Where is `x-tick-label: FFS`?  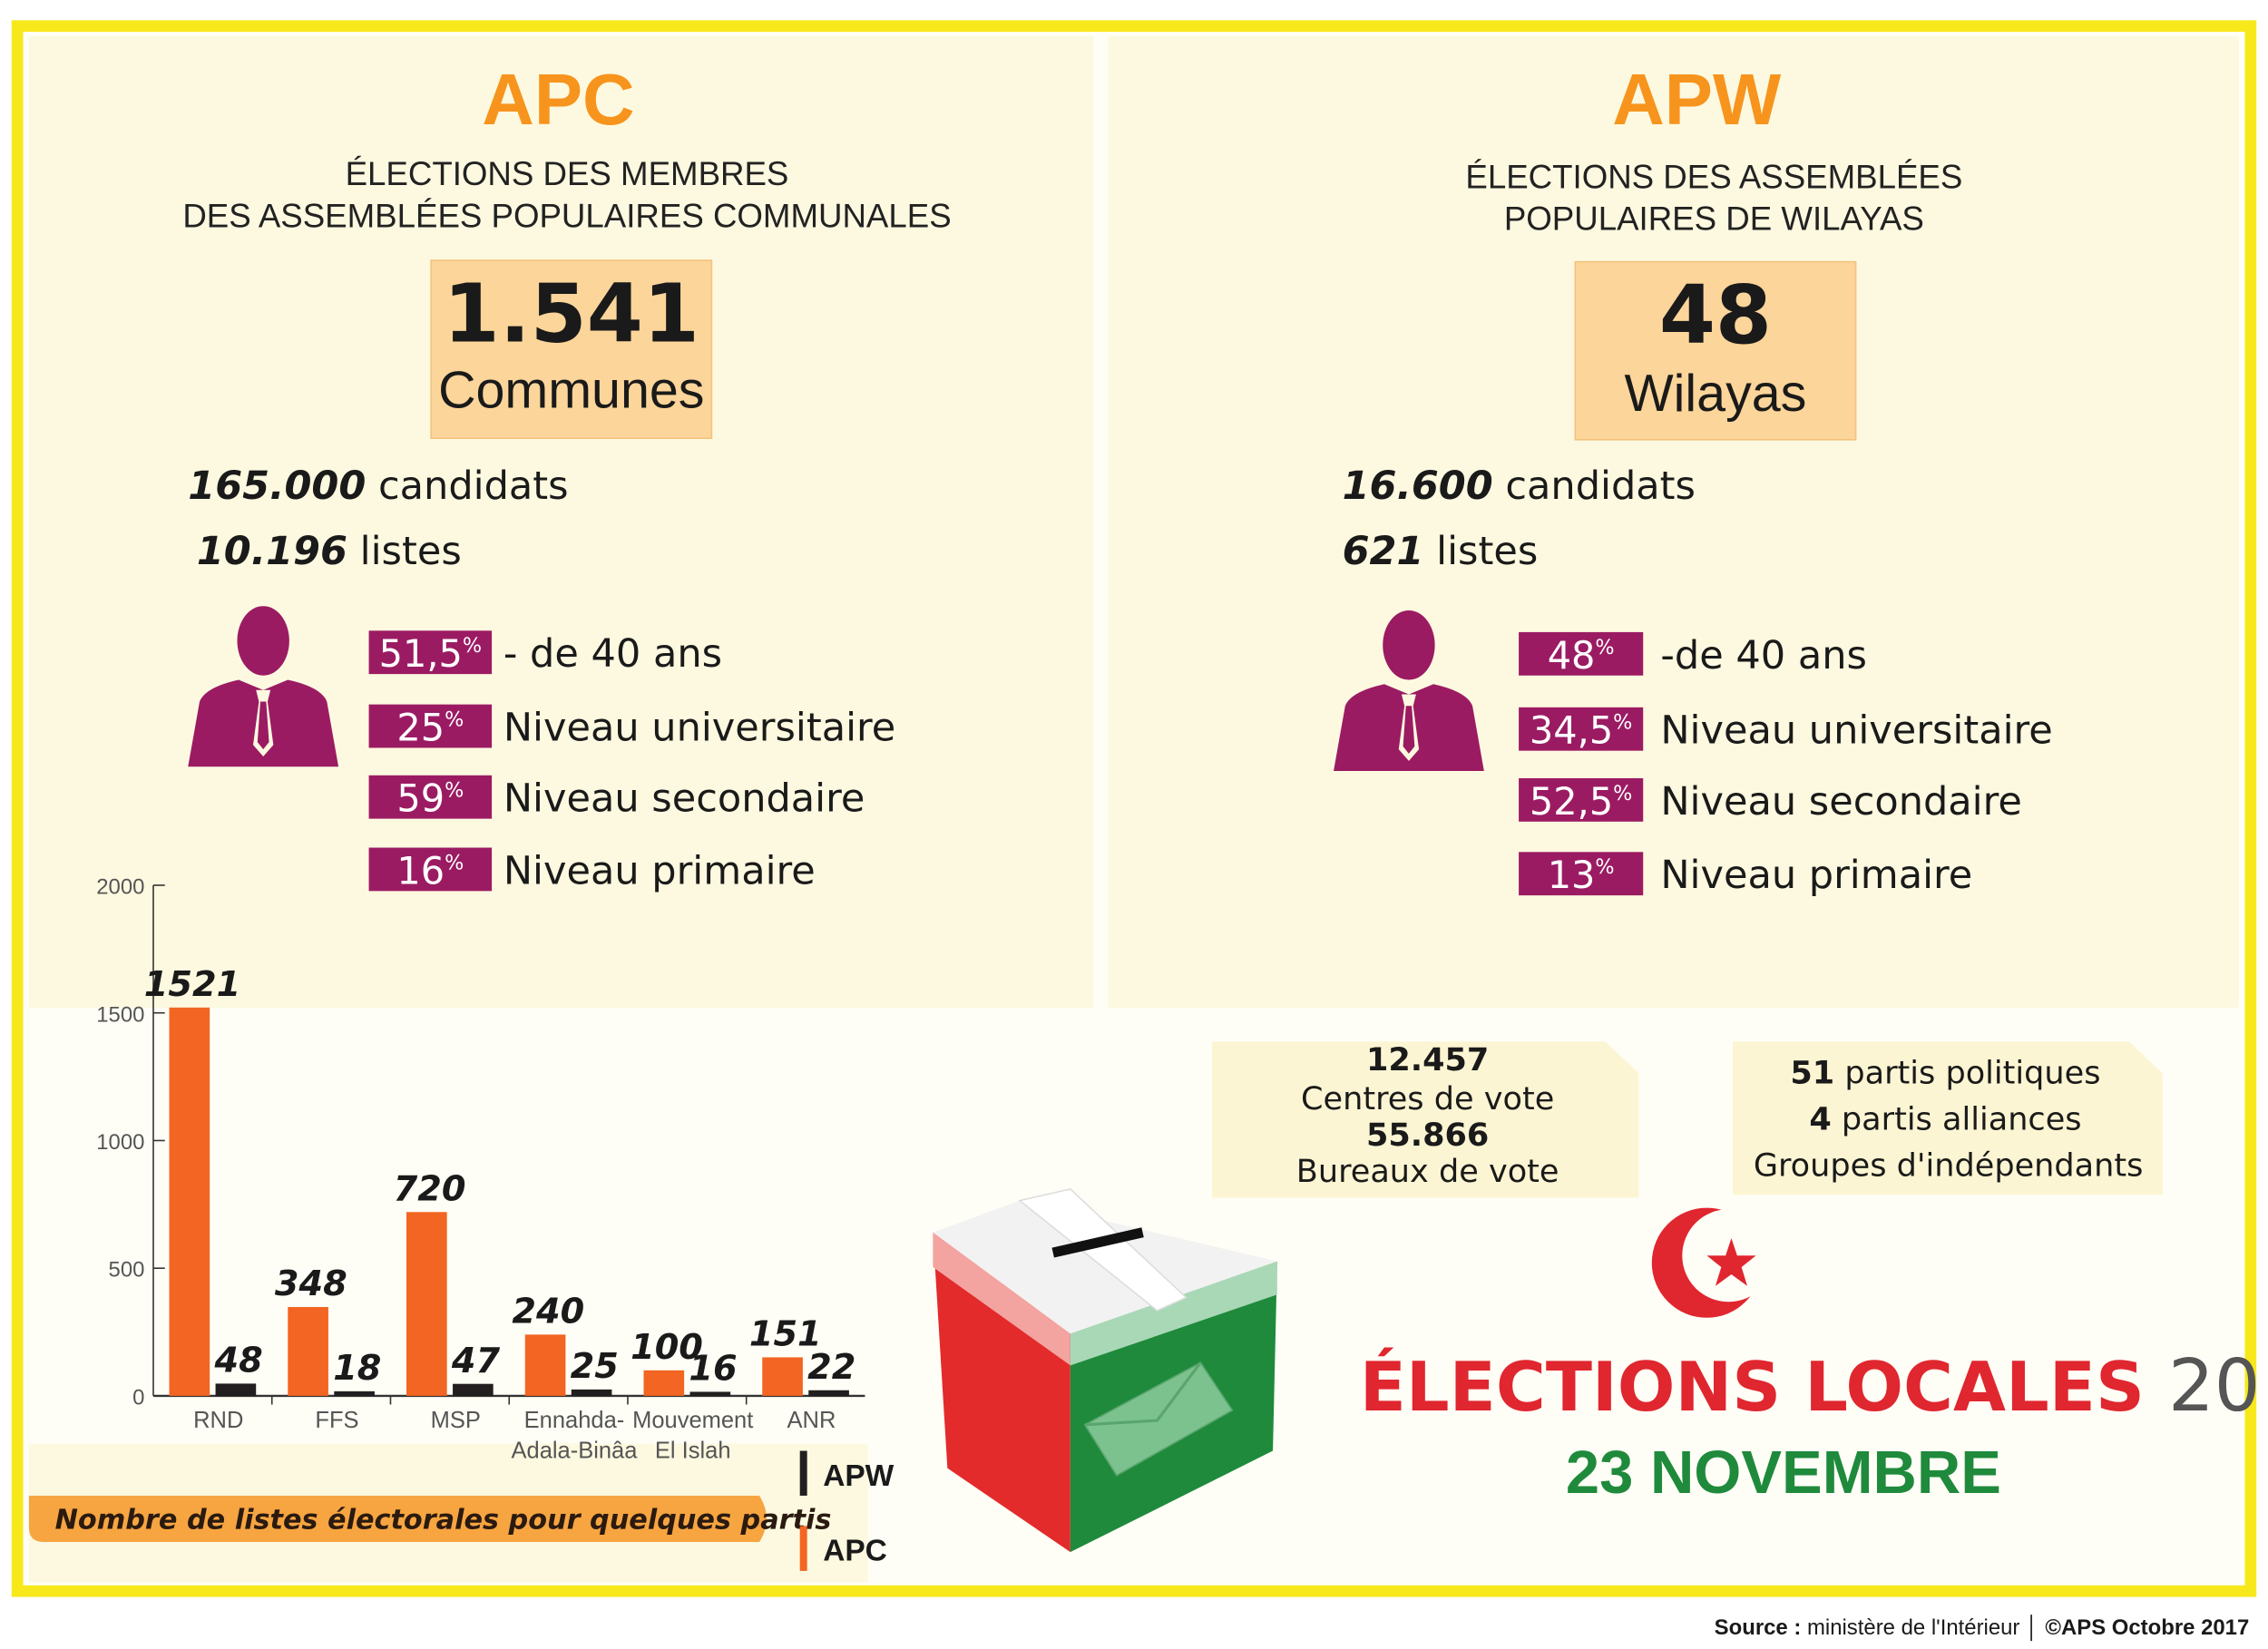
x-tick-label: FFS is located at coordinates (337, 1421).